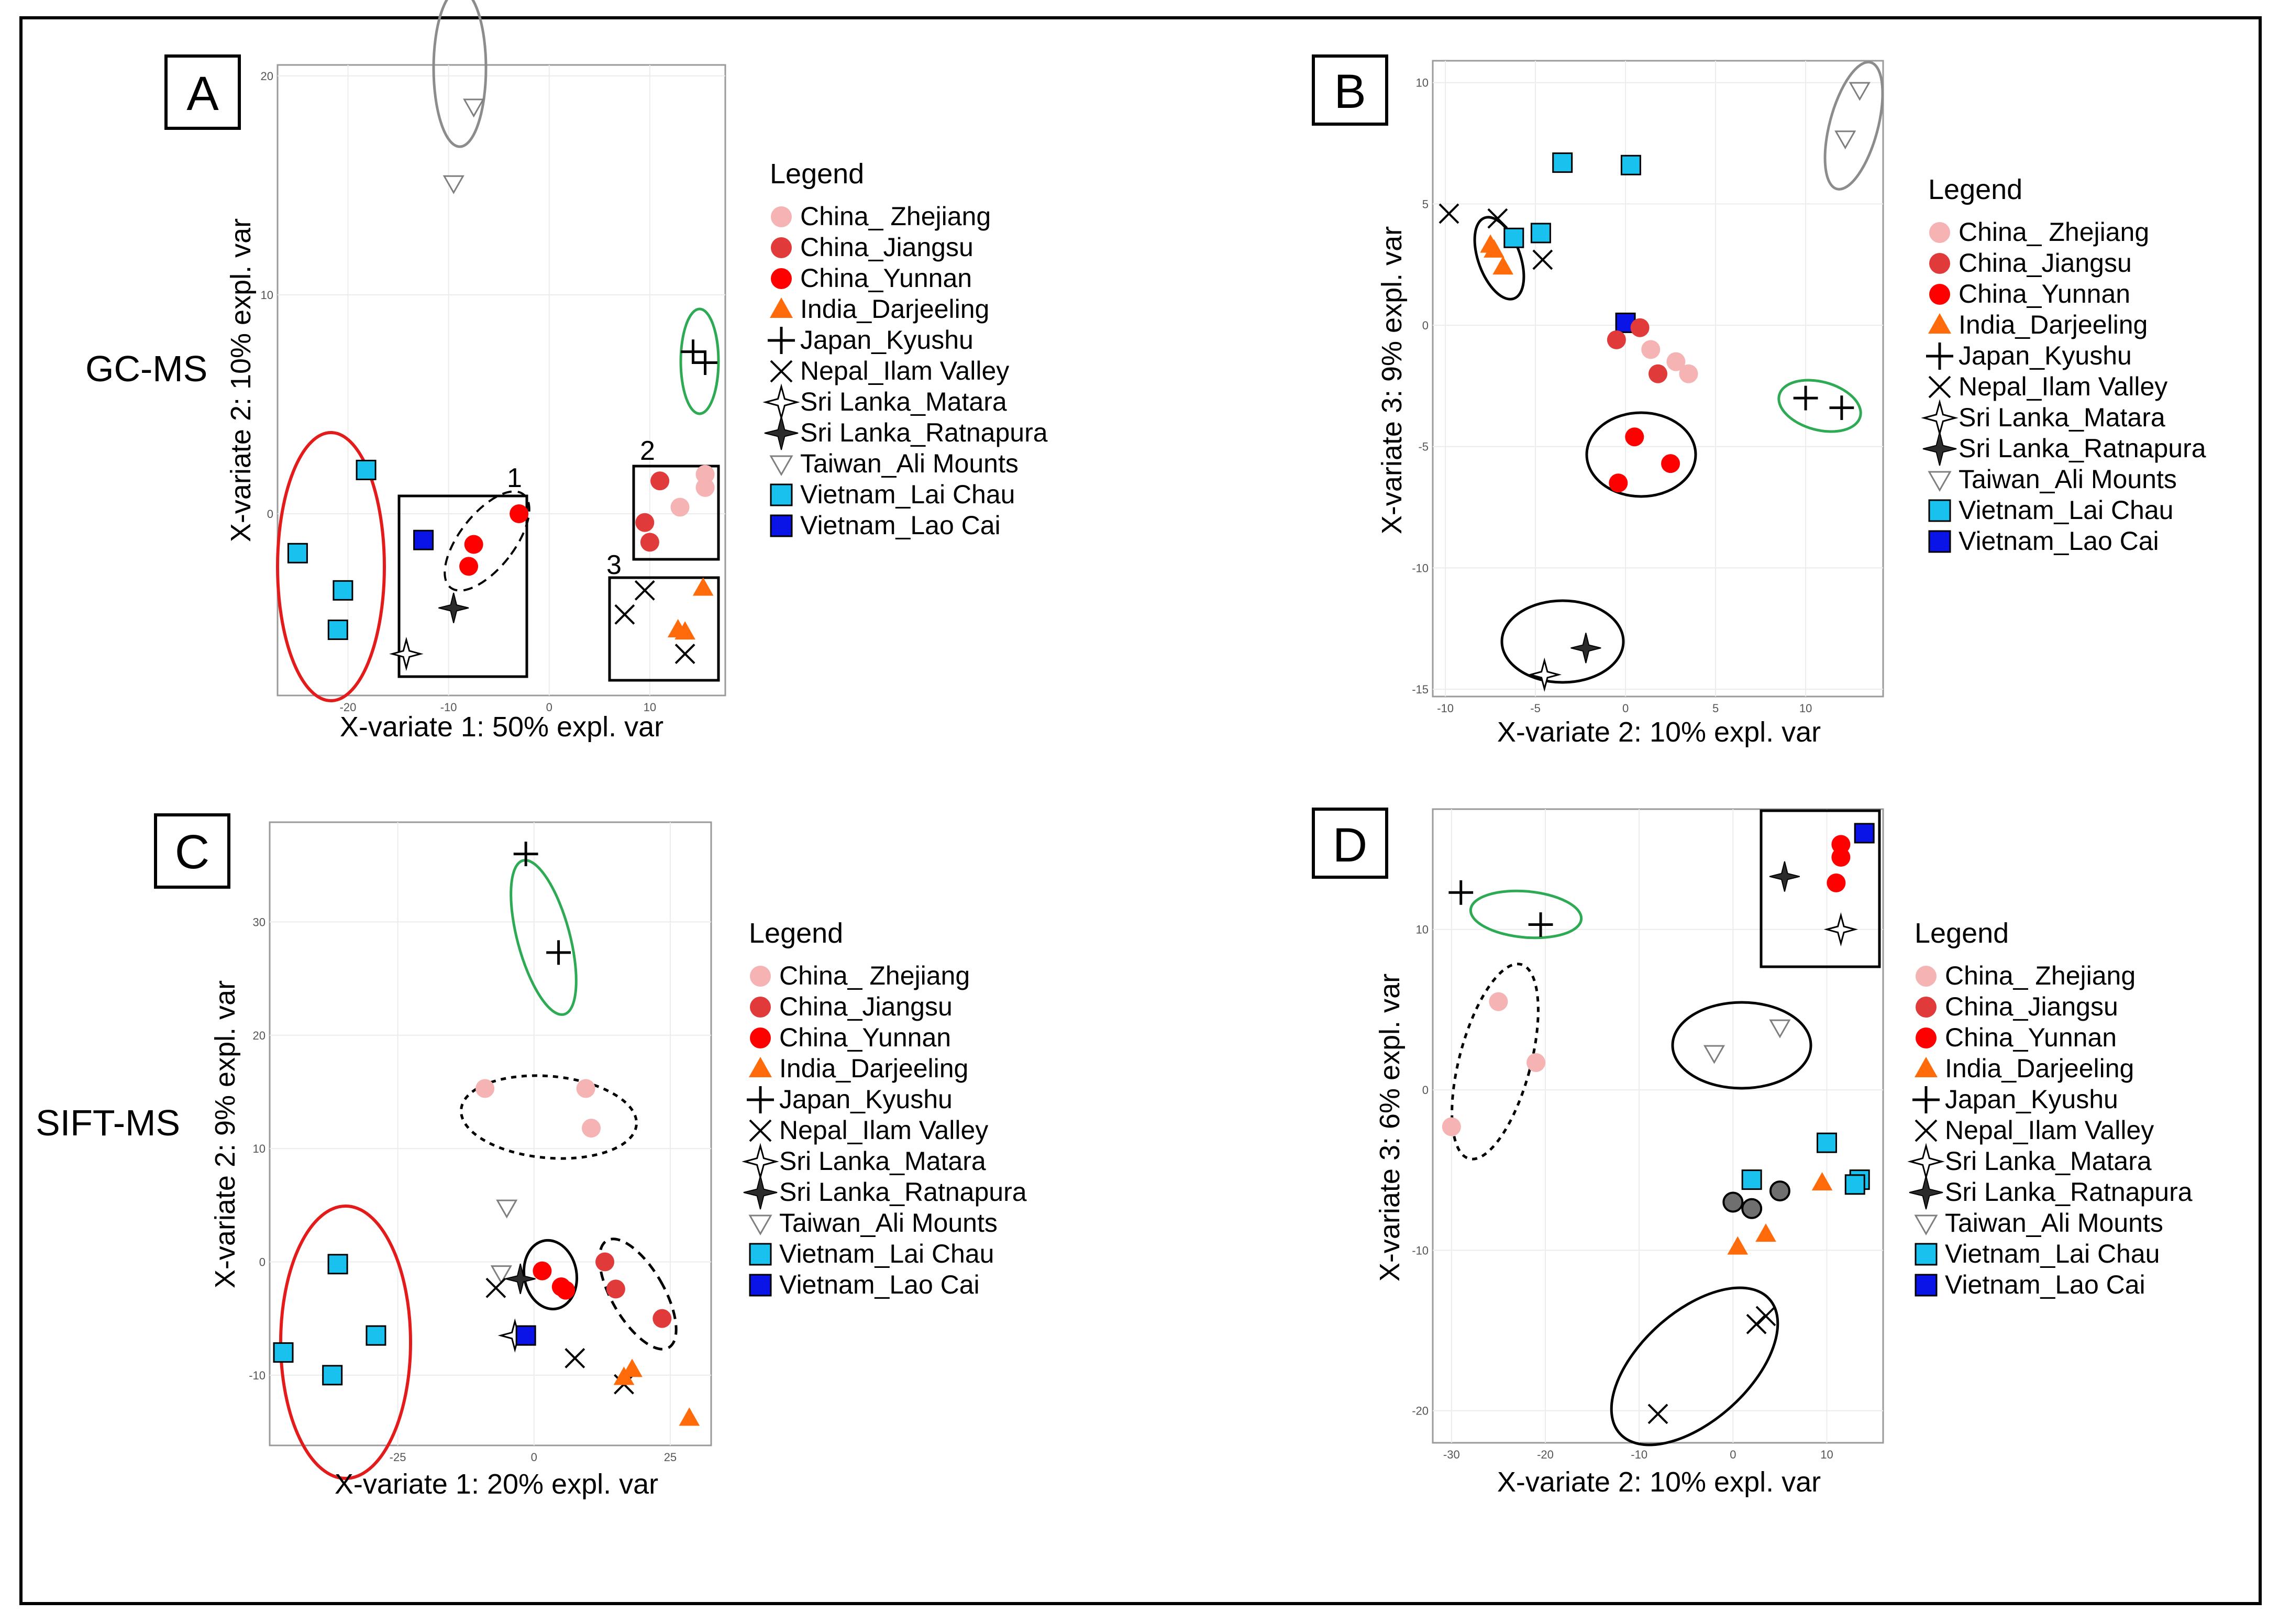 Image resolution: width=2279 pixels, height=1624 pixels. Describe the element at coordinates (192, 851) in the screenshot. I see `panel-c-tag` at that location.